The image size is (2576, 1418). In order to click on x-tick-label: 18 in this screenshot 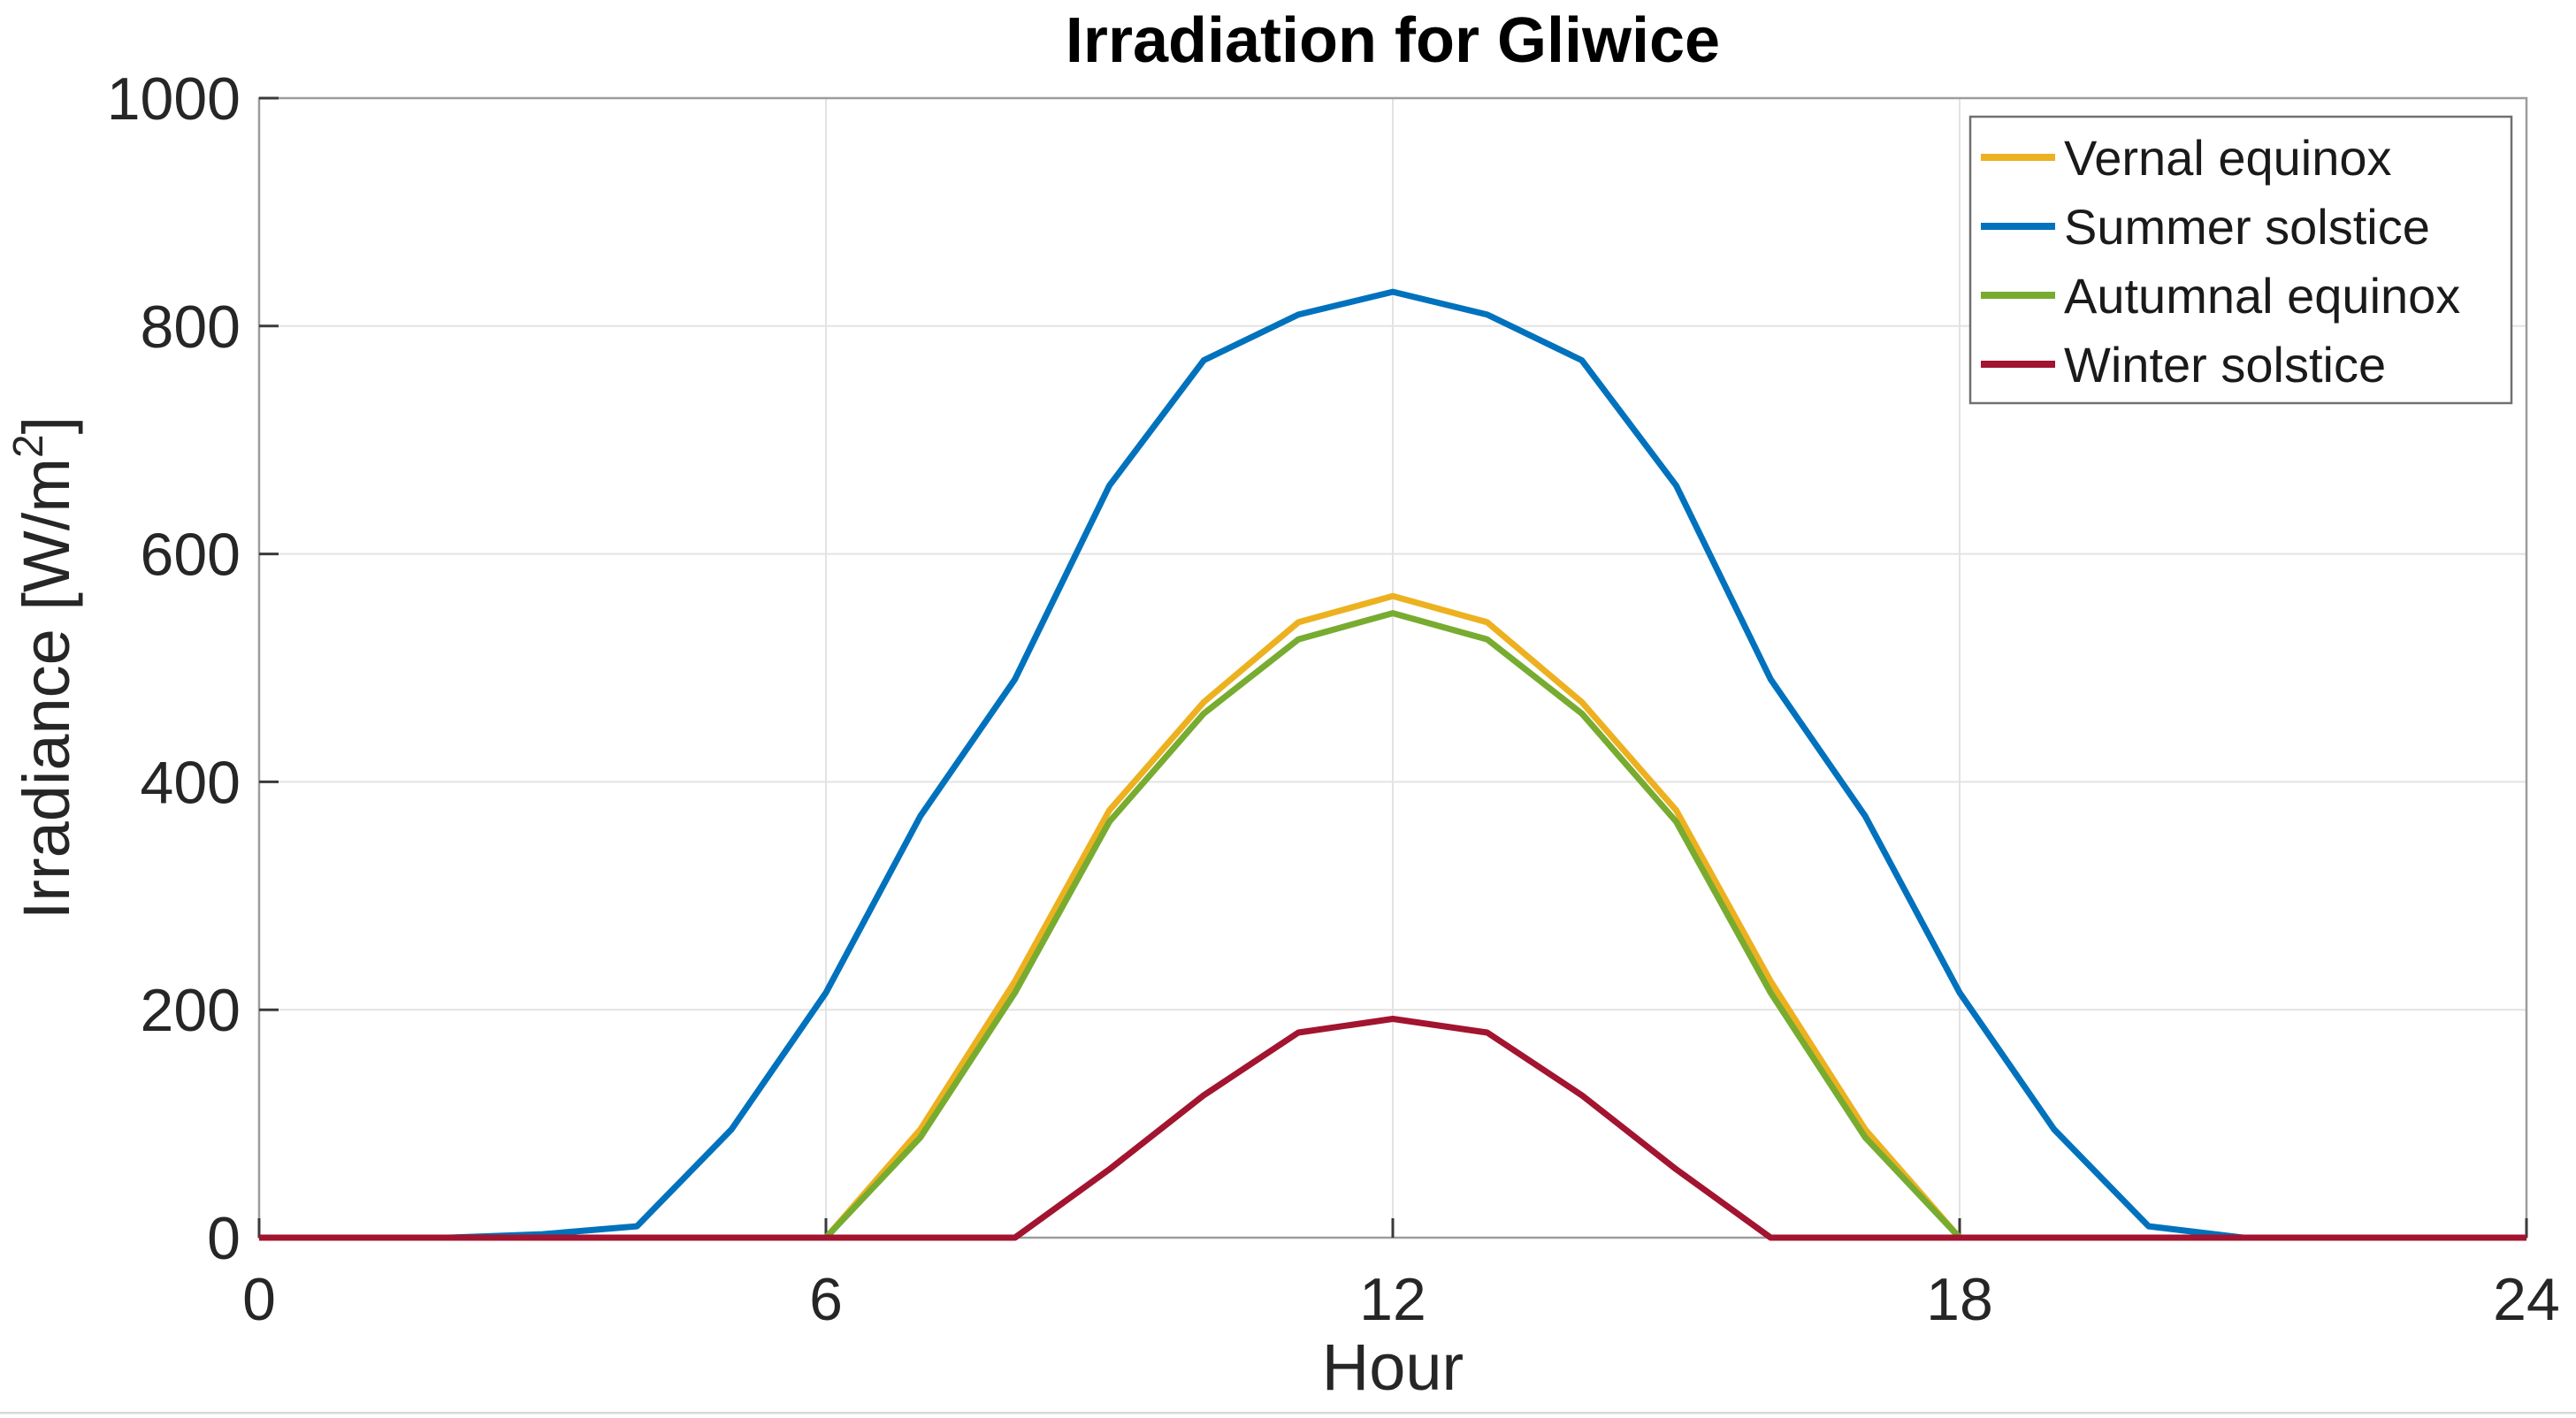, I will do `click(1959, 1299)`.